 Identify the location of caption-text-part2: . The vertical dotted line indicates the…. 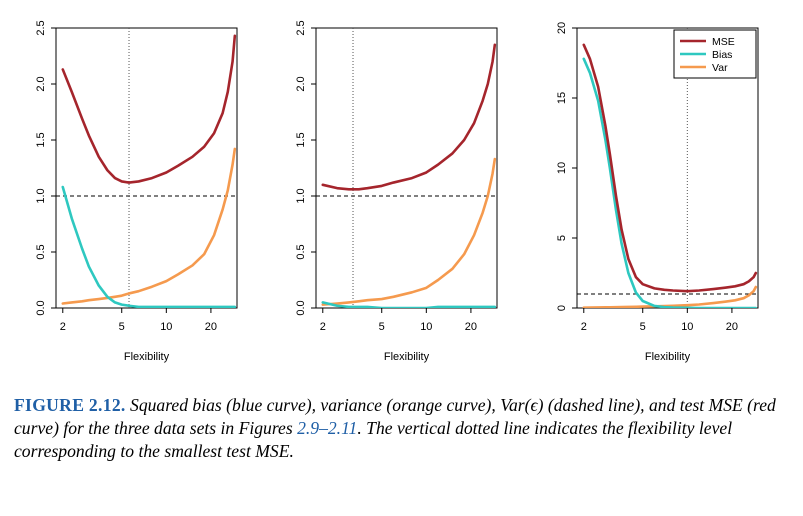
(373, 439).